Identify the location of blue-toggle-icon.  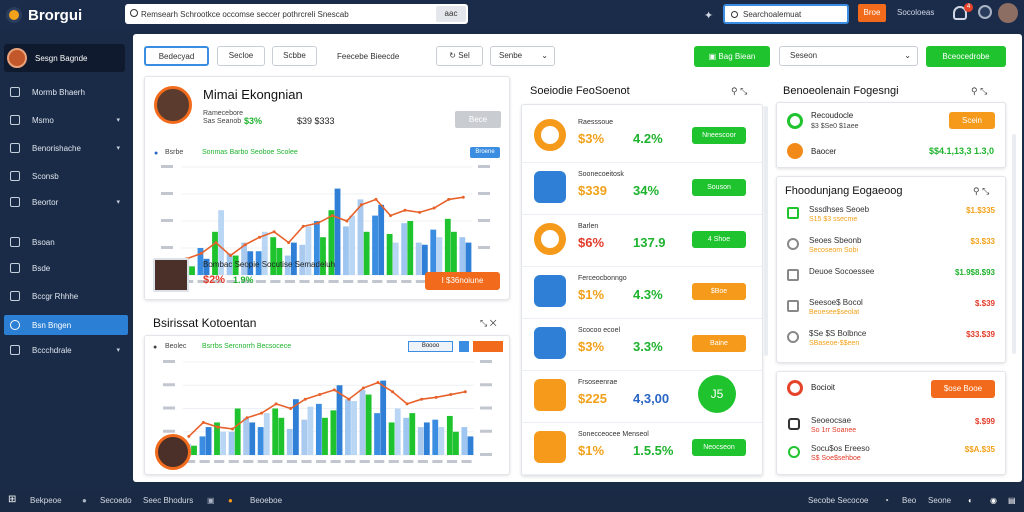
(464, 346).